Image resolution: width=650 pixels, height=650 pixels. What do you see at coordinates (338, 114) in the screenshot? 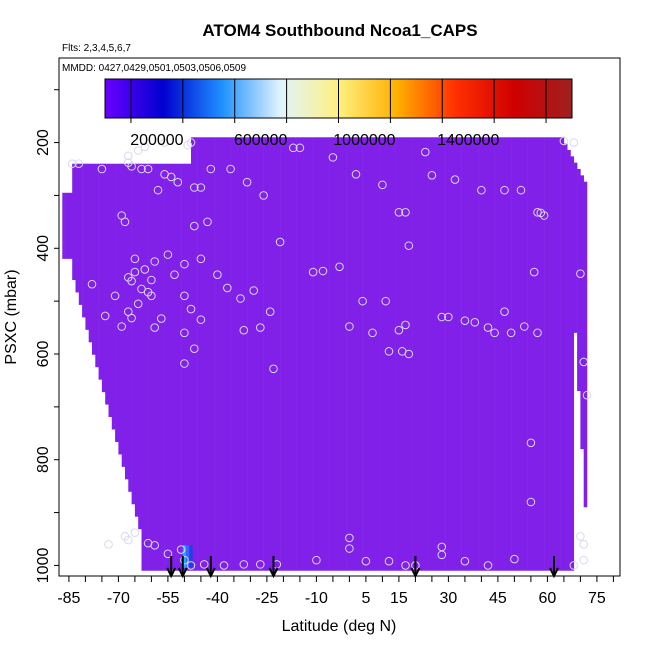
I see `colorbar-ticks: 200000 600000 1000000 1400000` at bounding box center [338, 114].